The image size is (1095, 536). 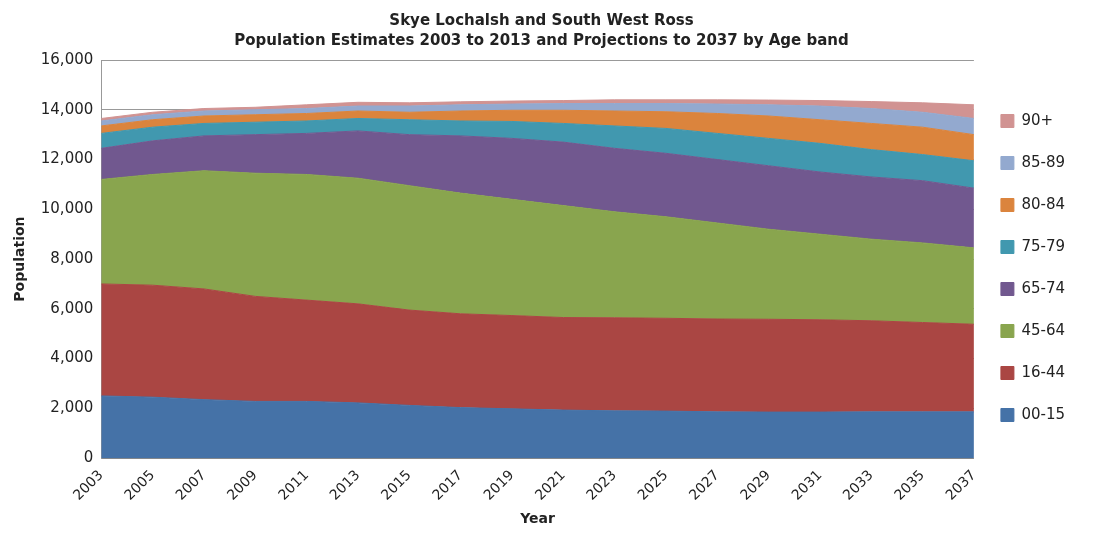 I want to click on chart-subtitle: Population Estimates 2003 to 2013 and Projections to 2037 by Age band, so click(x=541, y=39).